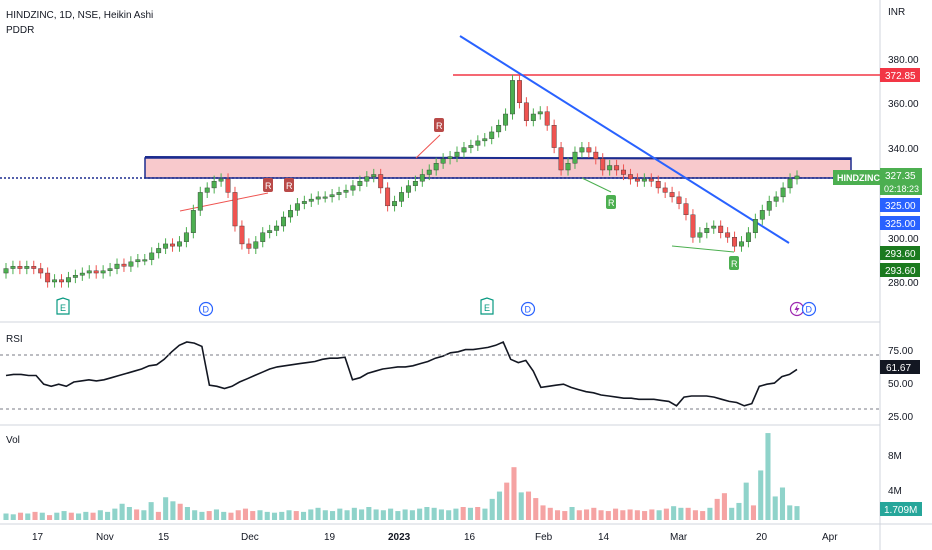 The width and height of the screenshot is (932, 550). What do you see at coordinates (470, 537) in the screenshot?
I see `time-tick: 16` at bounding box center [470, 537].